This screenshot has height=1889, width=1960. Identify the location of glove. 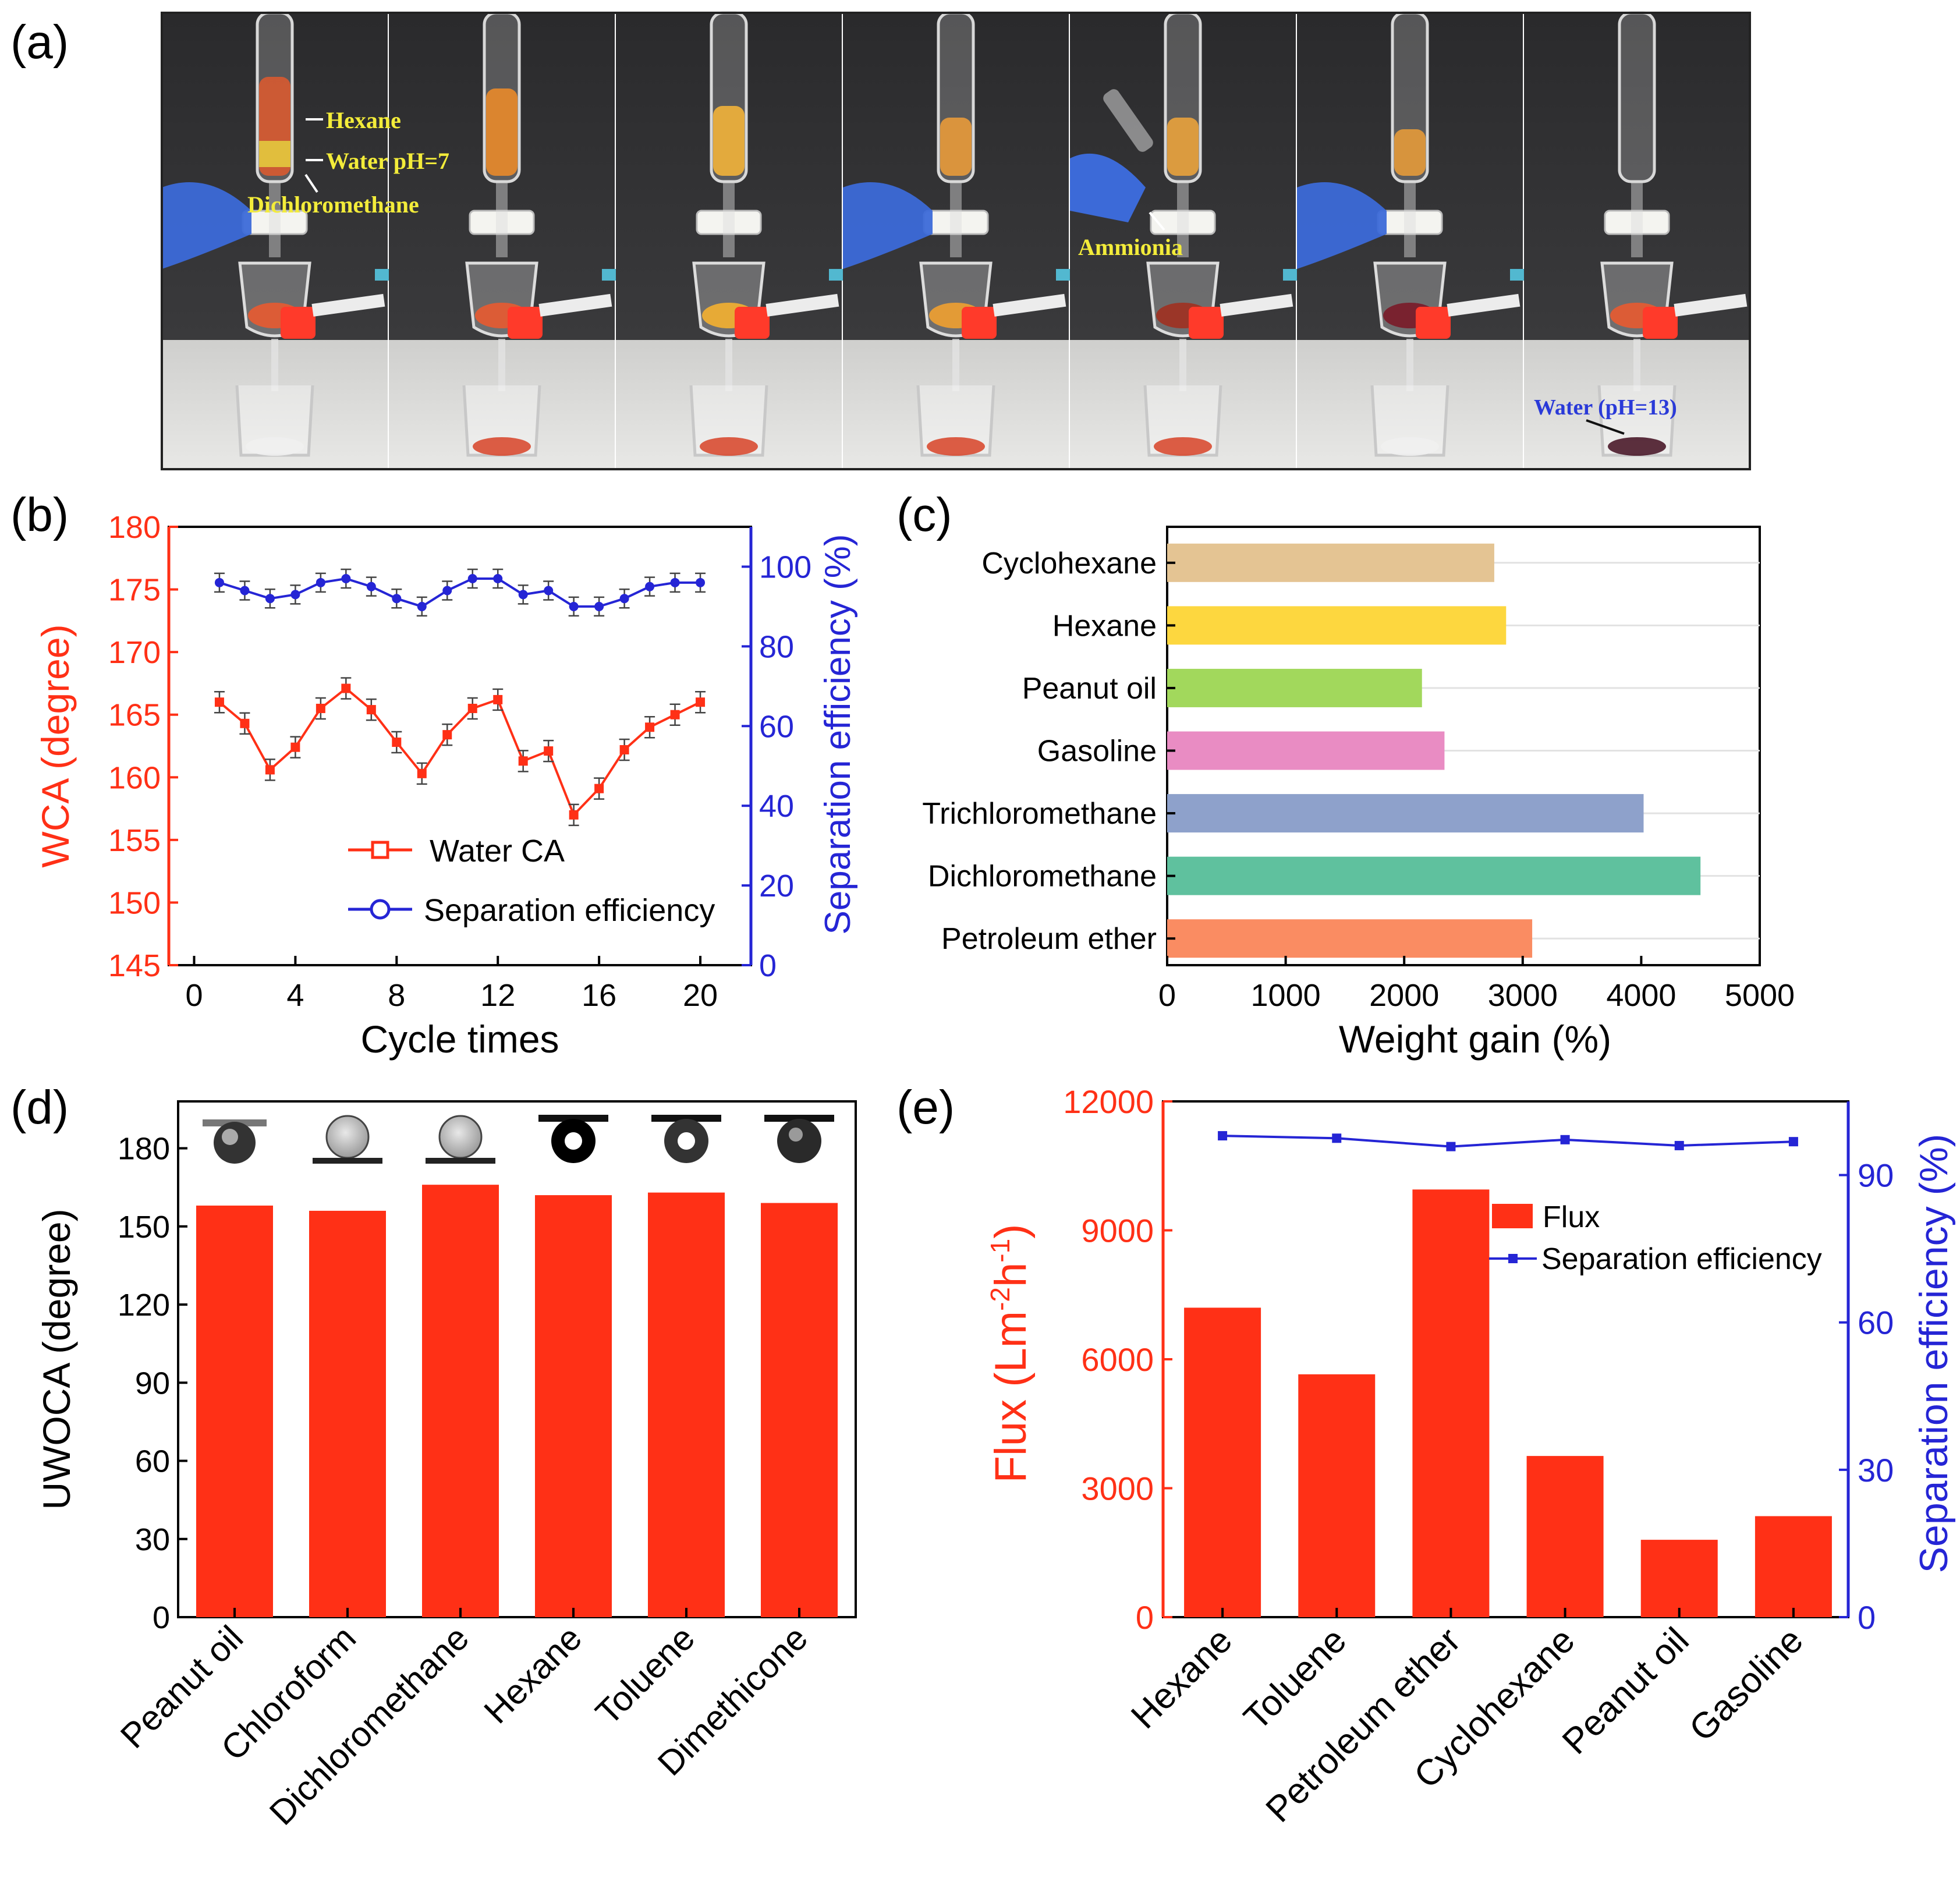
(888, 225).